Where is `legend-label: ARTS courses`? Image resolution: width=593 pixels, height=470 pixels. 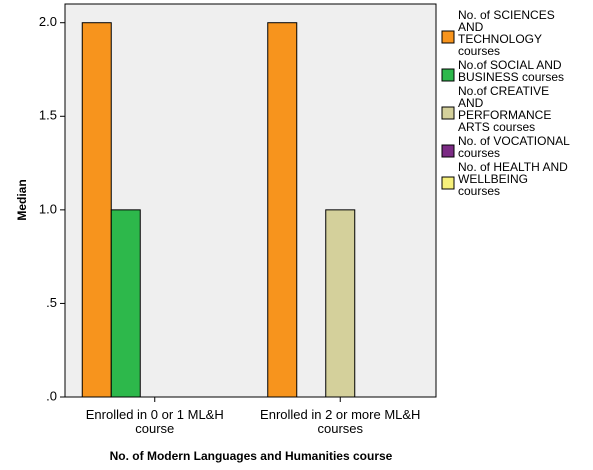
legend-label: ARTS courses is located at coordinates (496, 127).